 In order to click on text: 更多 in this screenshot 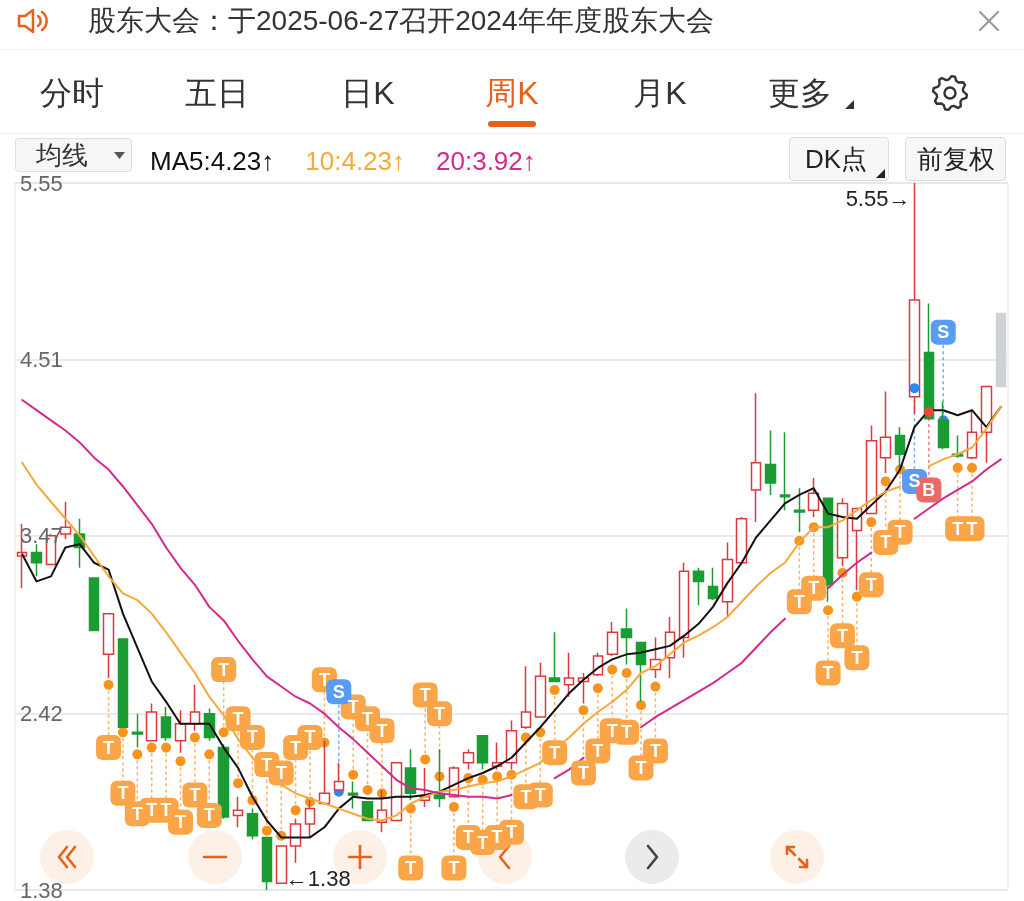, I will do `click(800, 93)`.